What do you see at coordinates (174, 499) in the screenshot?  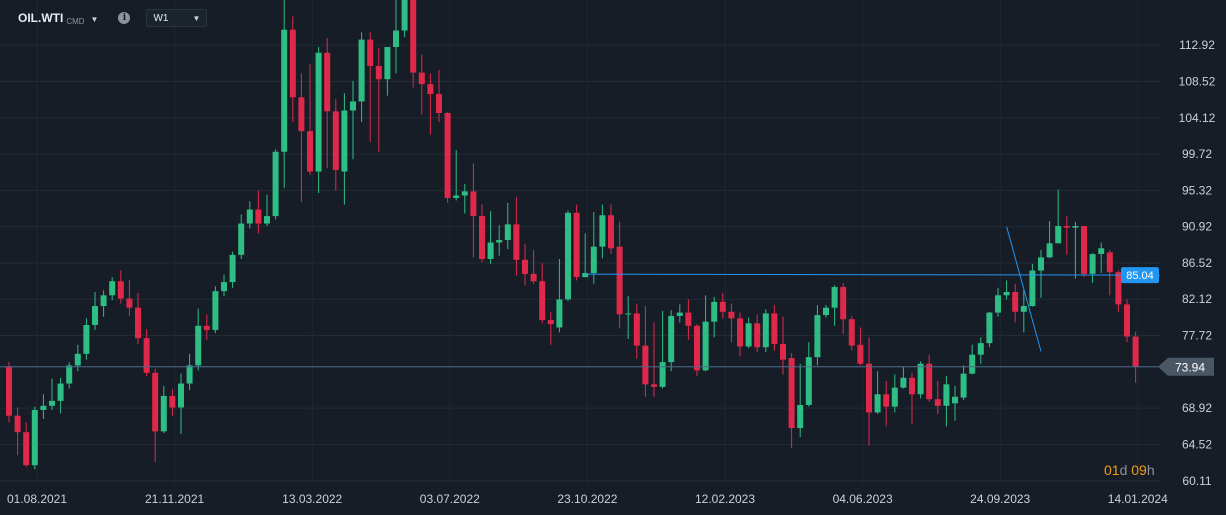 I see `x-tick-label: 21.11.2021` at bounding box center [174, 499].